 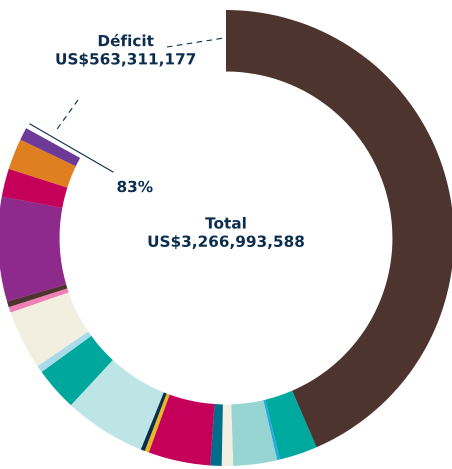 What do you see at coordinates (126, 50) in the screenshot?
I see `text: Déficit US$563,311,177` at bounding box center [126, 50].